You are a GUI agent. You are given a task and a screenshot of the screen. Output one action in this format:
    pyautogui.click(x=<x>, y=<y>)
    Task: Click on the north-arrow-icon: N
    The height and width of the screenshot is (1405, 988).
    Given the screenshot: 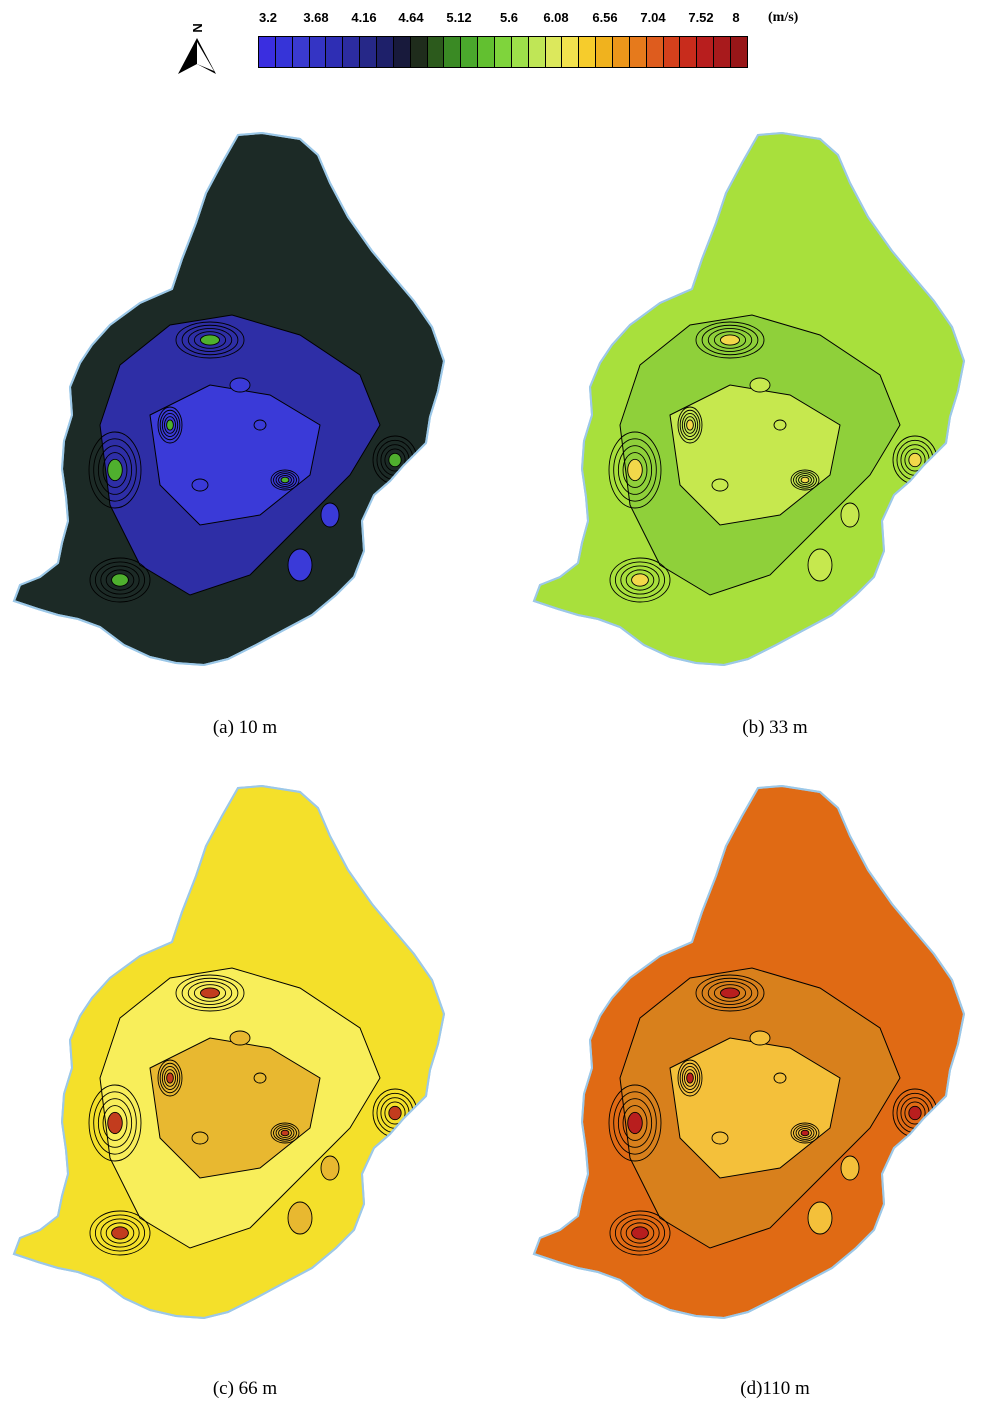 What is the action you would take?
    pyautogui.click(x=197, y=48)
    